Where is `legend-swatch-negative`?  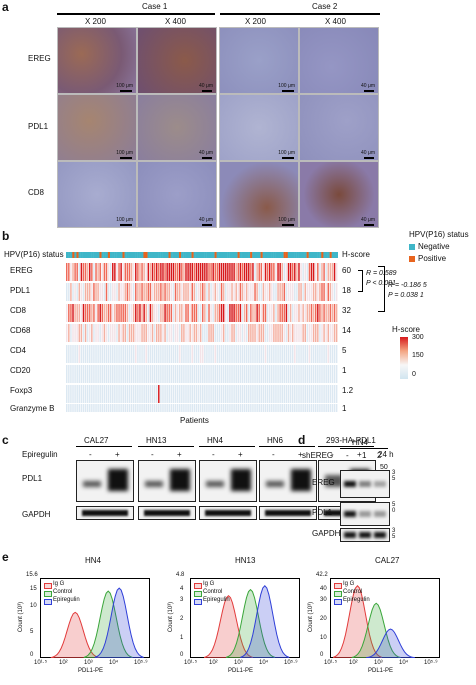
legend-swatch-negative is located at coordinates (412, 247).